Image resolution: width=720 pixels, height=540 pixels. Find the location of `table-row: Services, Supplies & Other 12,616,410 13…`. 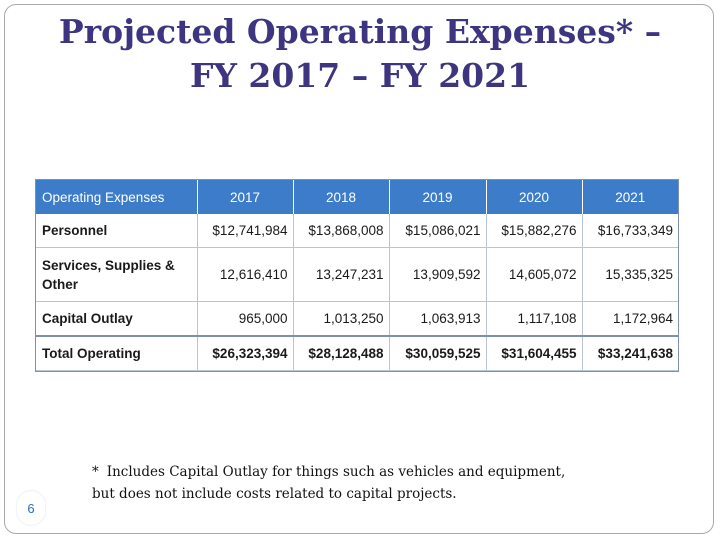

table-row: Services, Supplies & Other 12,616,410 13… is located at coordinates (357, 274).